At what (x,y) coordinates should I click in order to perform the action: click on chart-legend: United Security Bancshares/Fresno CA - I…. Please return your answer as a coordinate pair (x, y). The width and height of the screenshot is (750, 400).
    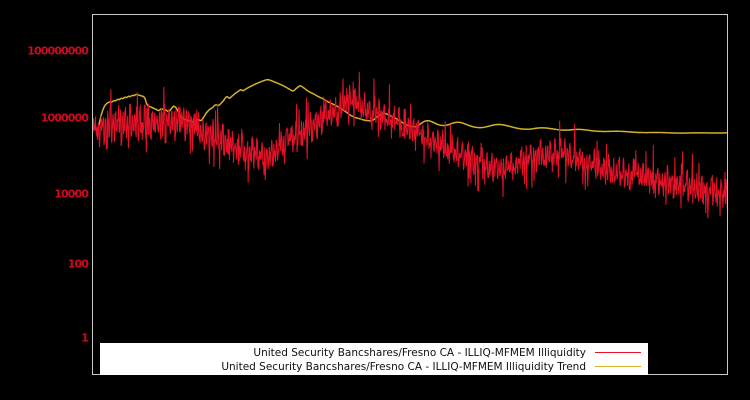
    Looking at the image, I should click on (374, 359).